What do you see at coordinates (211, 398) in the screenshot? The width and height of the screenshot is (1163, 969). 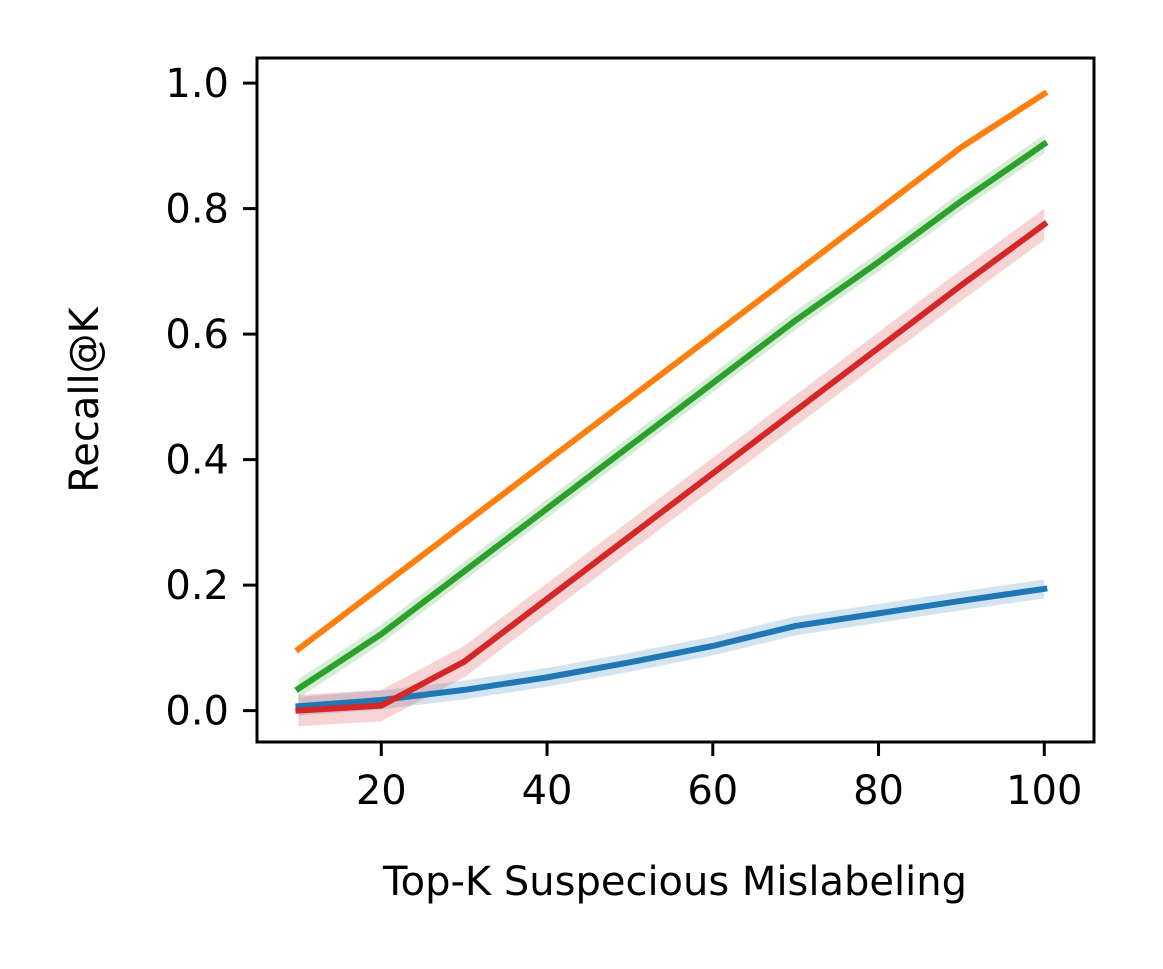 I see `y-axis-ticks: 0.0 0.2 0.4 0.6 0.8 1.0` at bounding box center [211, 398].